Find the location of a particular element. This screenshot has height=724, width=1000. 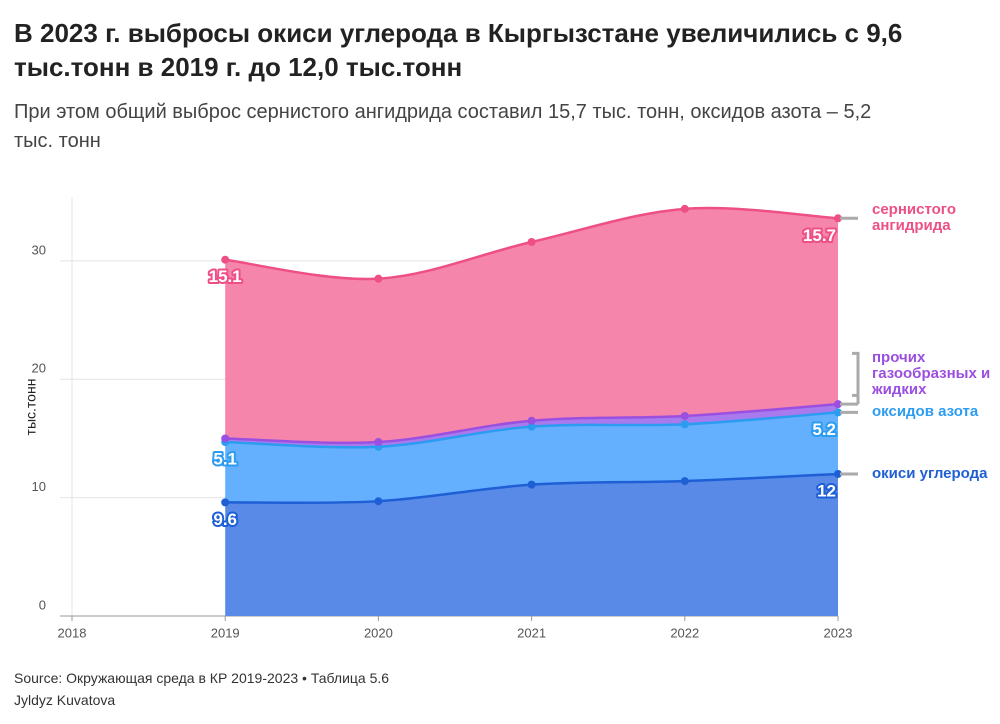

x-tick-label: 2020 is located at coordinates (378, 632).